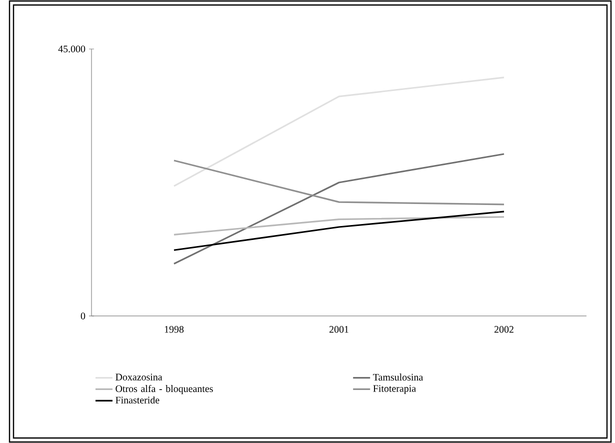 The height and width of the screenshot is (443, 615). Describe the element at coordinates (138, 400) in the screenshot. I see `legend-label: Finasteride` at that location.